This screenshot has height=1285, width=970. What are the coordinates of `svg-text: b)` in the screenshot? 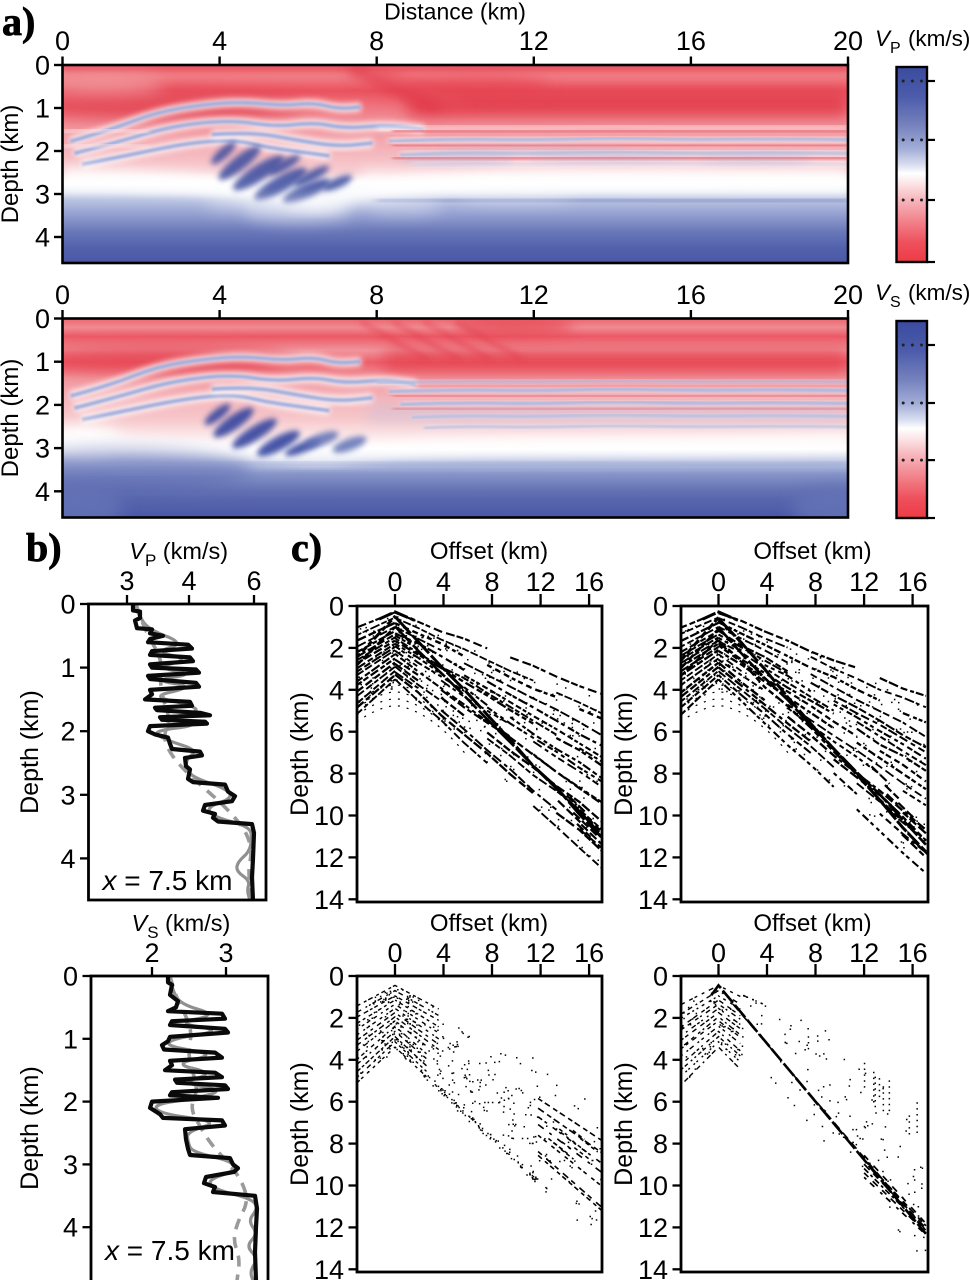 It's located at (44, 547).